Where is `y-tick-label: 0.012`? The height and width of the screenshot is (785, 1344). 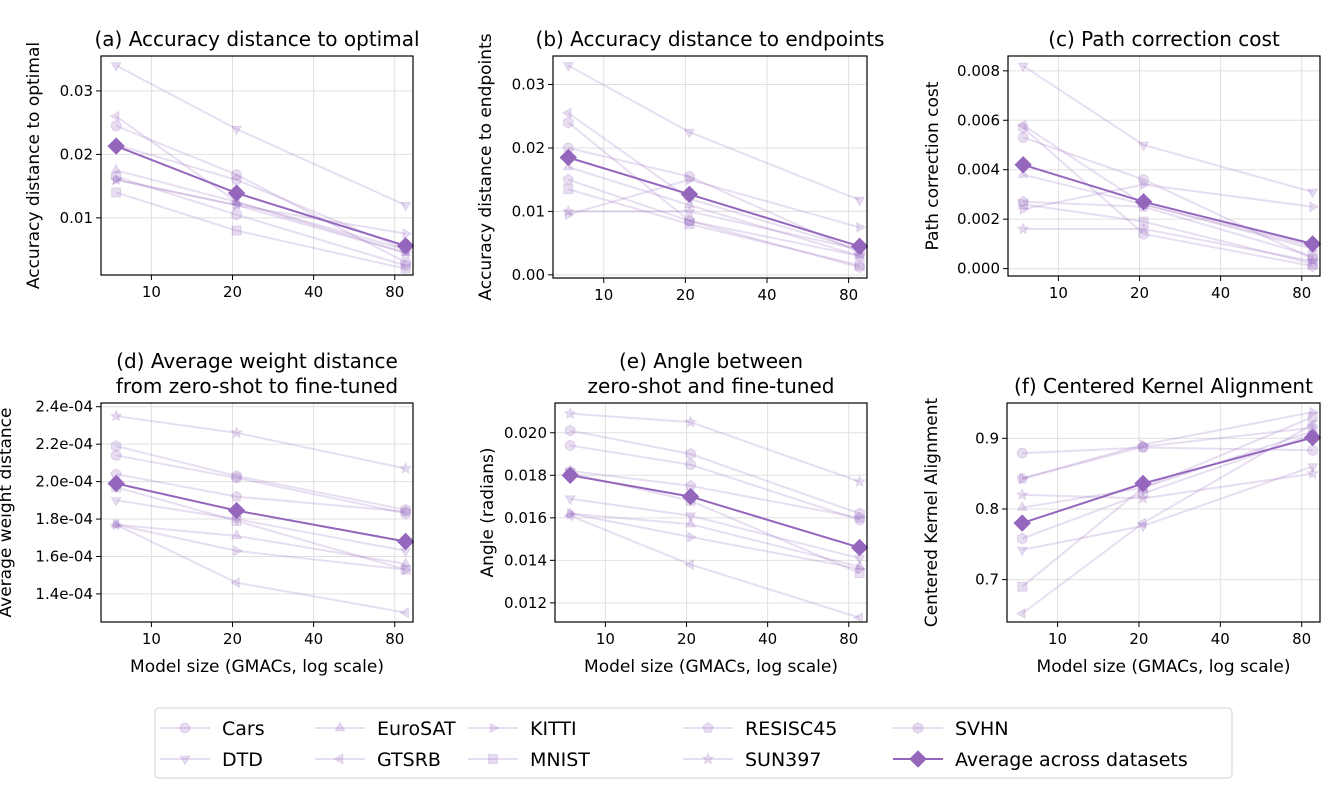 y-tick-label: 0.012 is located at coordinates (525, 603).